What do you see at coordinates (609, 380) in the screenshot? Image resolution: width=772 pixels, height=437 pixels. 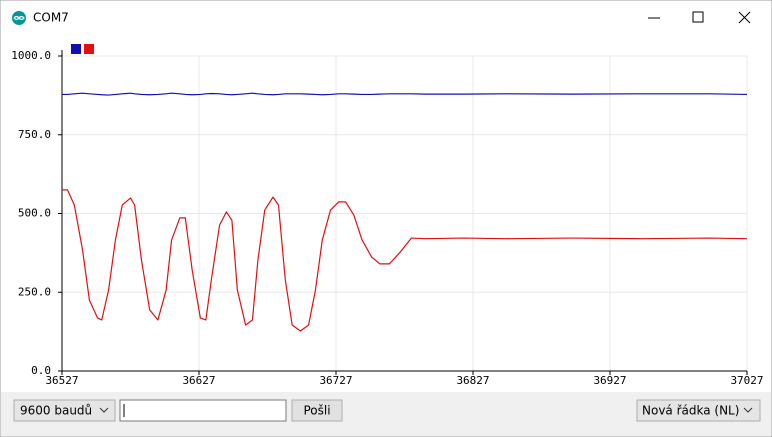 I see `x-tick-label: 36927` at bounding box center [609, 380].